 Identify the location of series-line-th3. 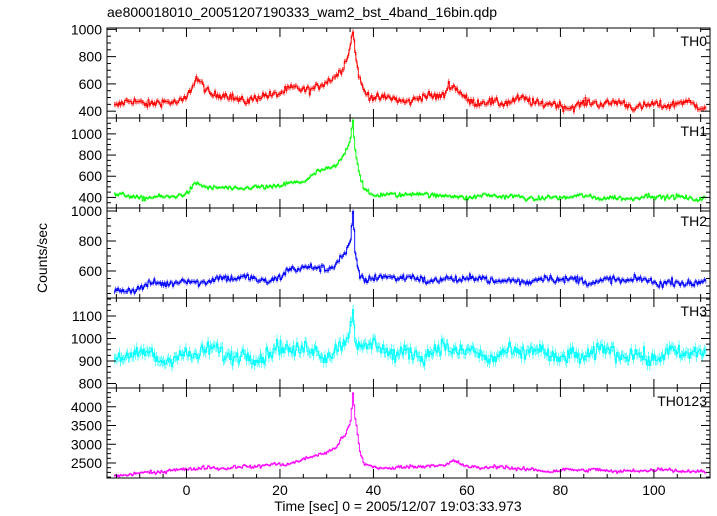
(410, 338).